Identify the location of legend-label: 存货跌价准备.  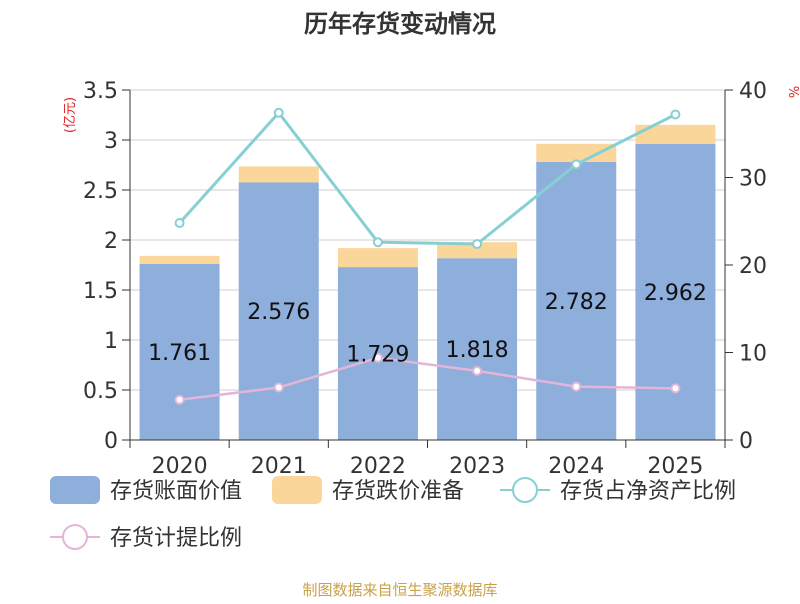
(398, 491).